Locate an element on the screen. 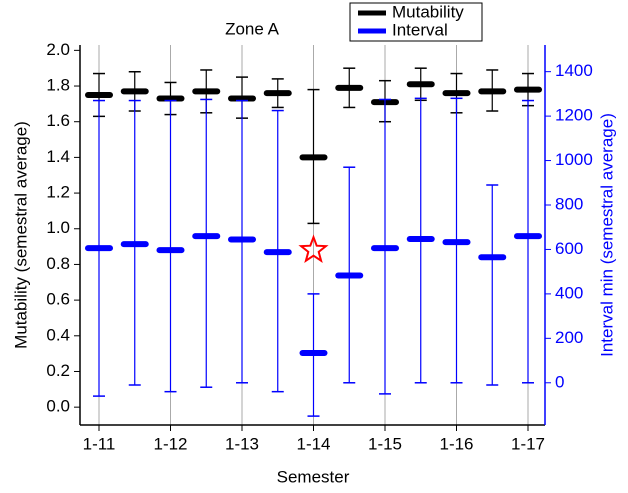 The image size is (628, 493). y-tick-label: 2.0 is located at coordinates (58, 49).